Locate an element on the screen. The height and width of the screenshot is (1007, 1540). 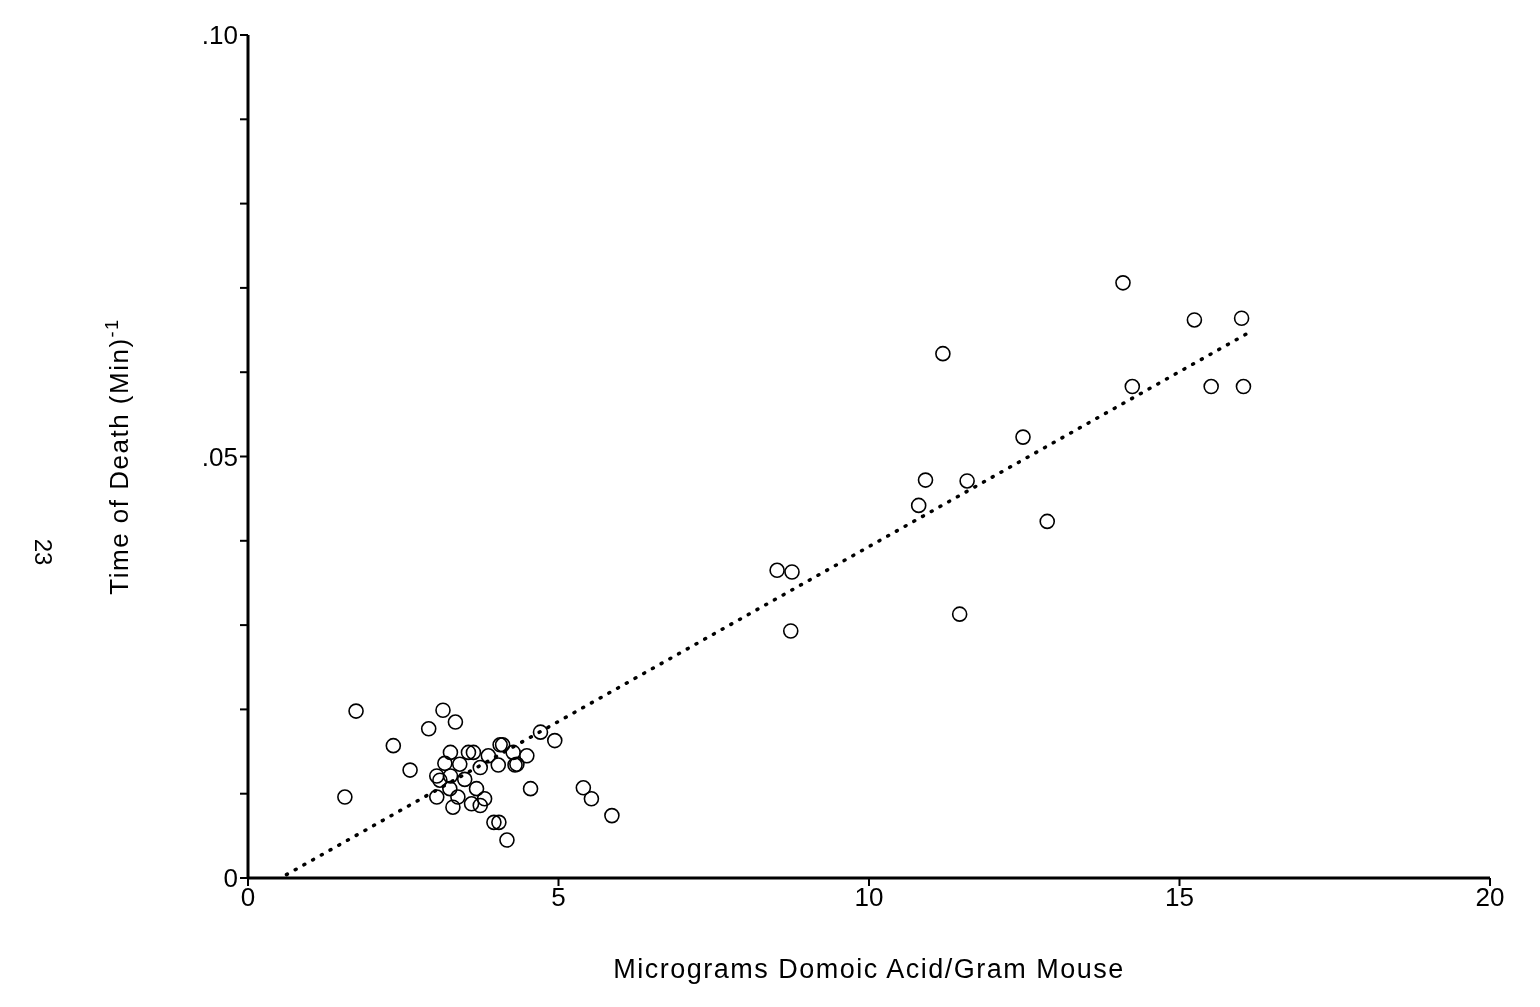
y-tick-label: 0 is located at coordinates (230, 878).